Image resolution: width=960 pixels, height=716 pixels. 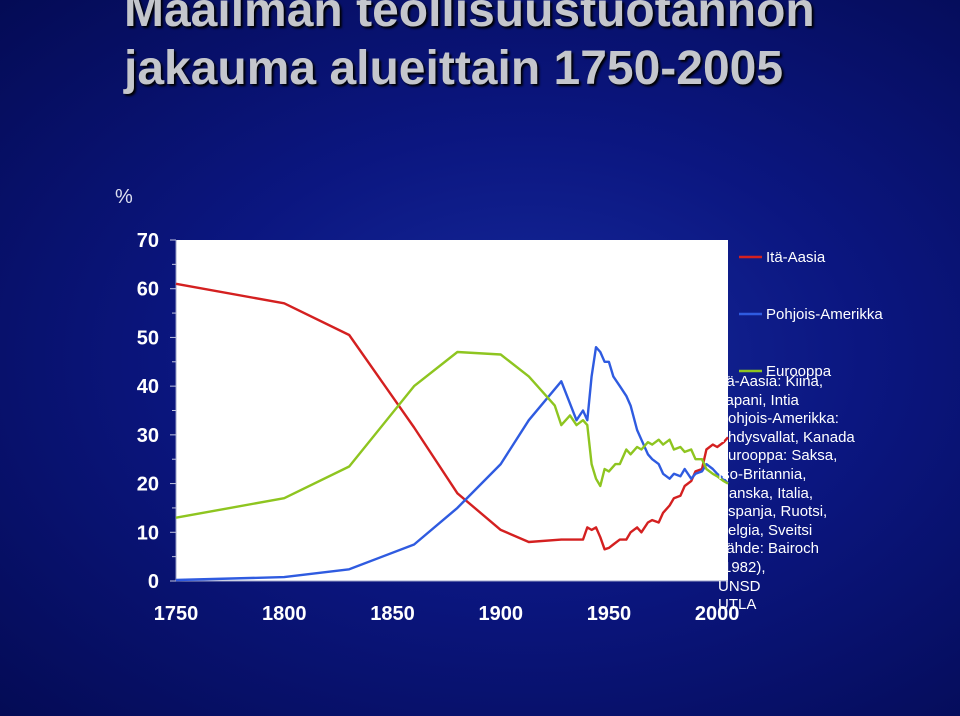 I want to click on series-line-eurooppa, so click(x=452, y=434).